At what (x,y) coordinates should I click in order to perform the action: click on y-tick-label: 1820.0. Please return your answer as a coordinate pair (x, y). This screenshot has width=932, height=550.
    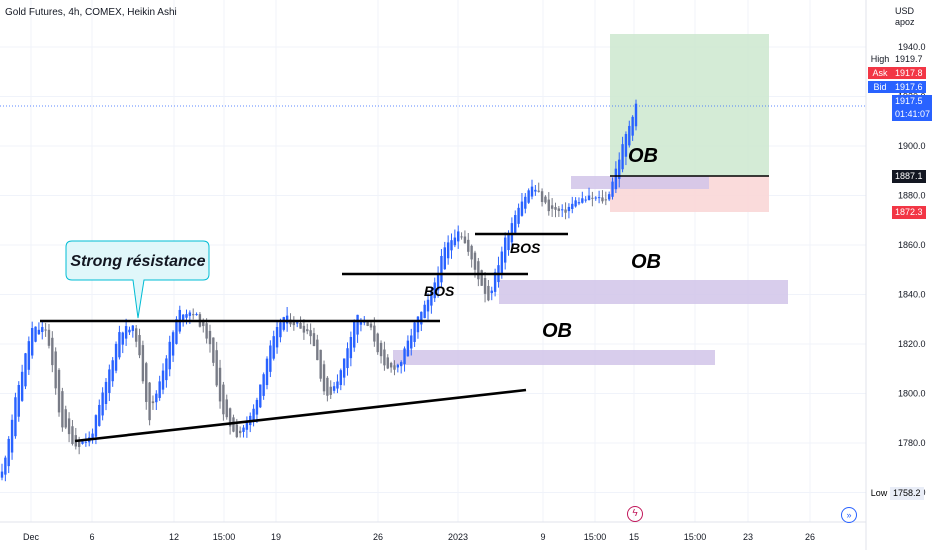
    Looking at the image, I should click on (912, 344).